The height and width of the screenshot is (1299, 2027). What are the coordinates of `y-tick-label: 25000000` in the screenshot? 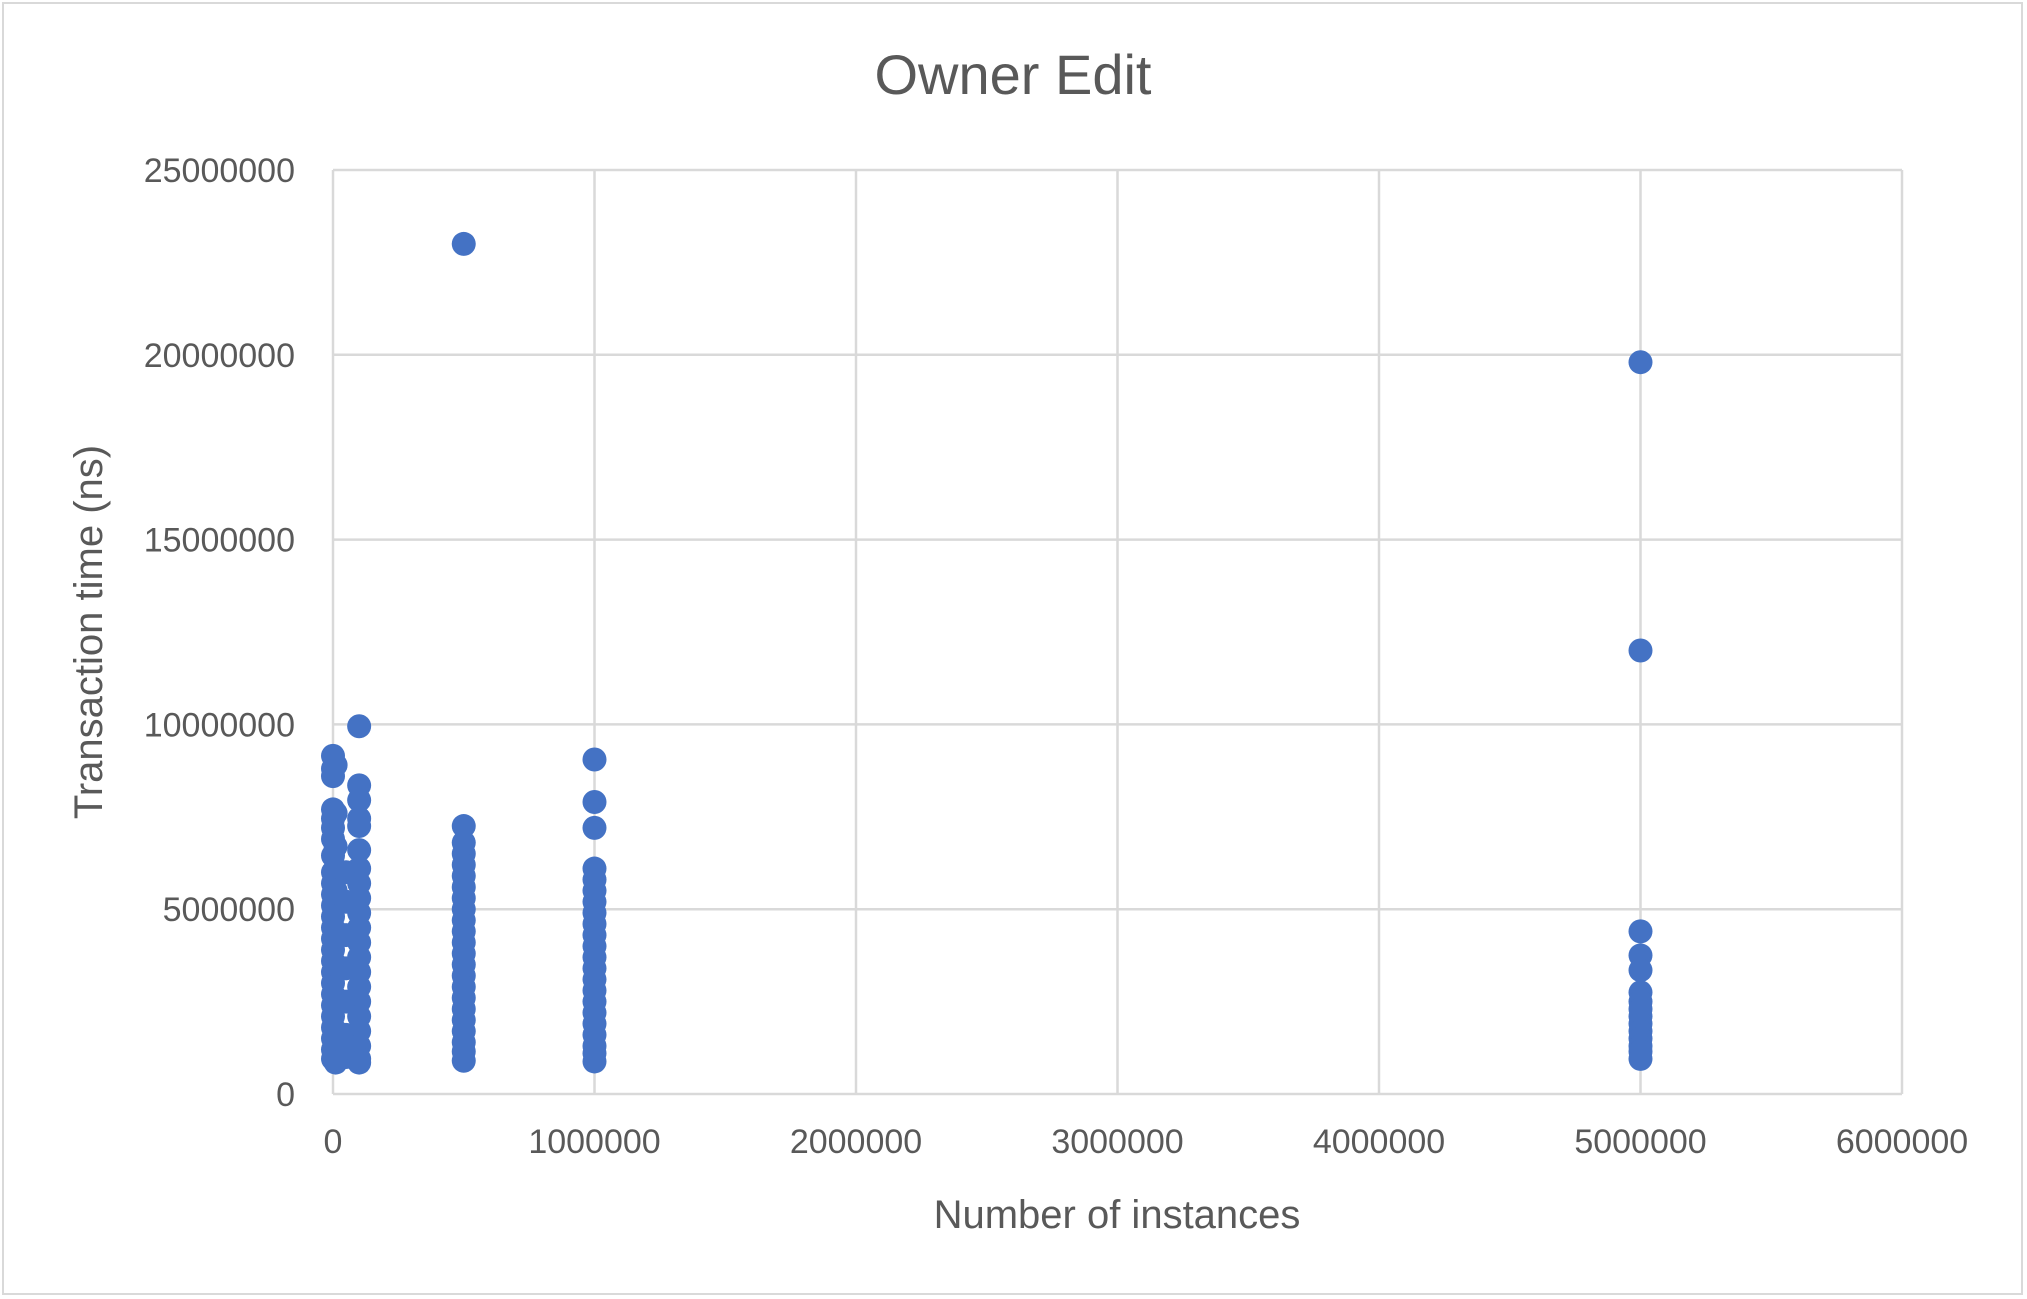 It's located at (219, 171).